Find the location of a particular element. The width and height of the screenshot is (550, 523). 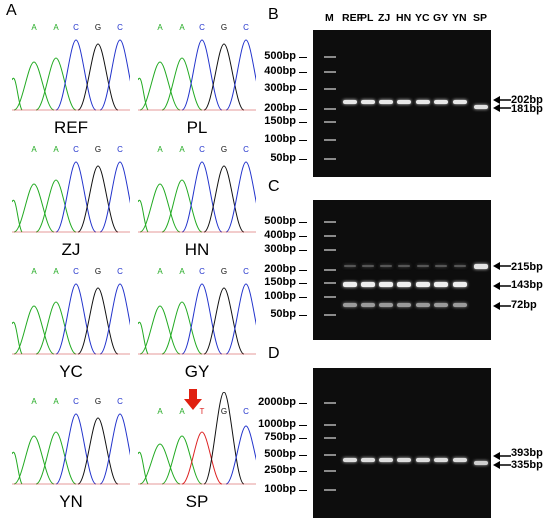

panel-label-b: B is located at coordinates (273, 14).